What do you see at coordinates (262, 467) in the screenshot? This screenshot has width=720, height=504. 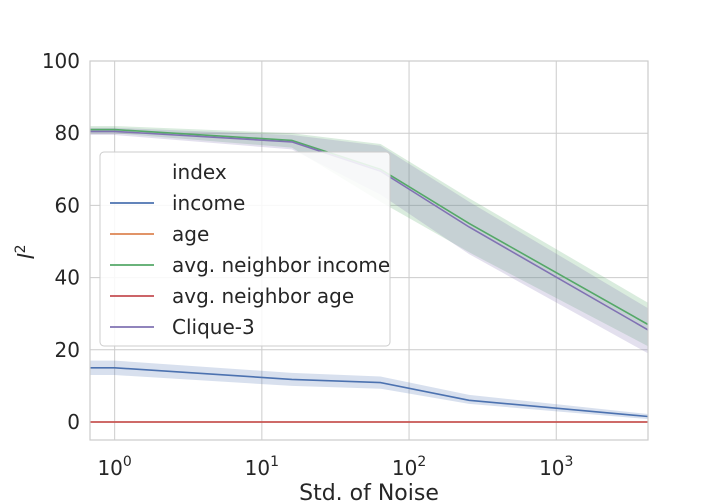 I see `x-tick-label: 10¹` at bounding box center [262, 467].